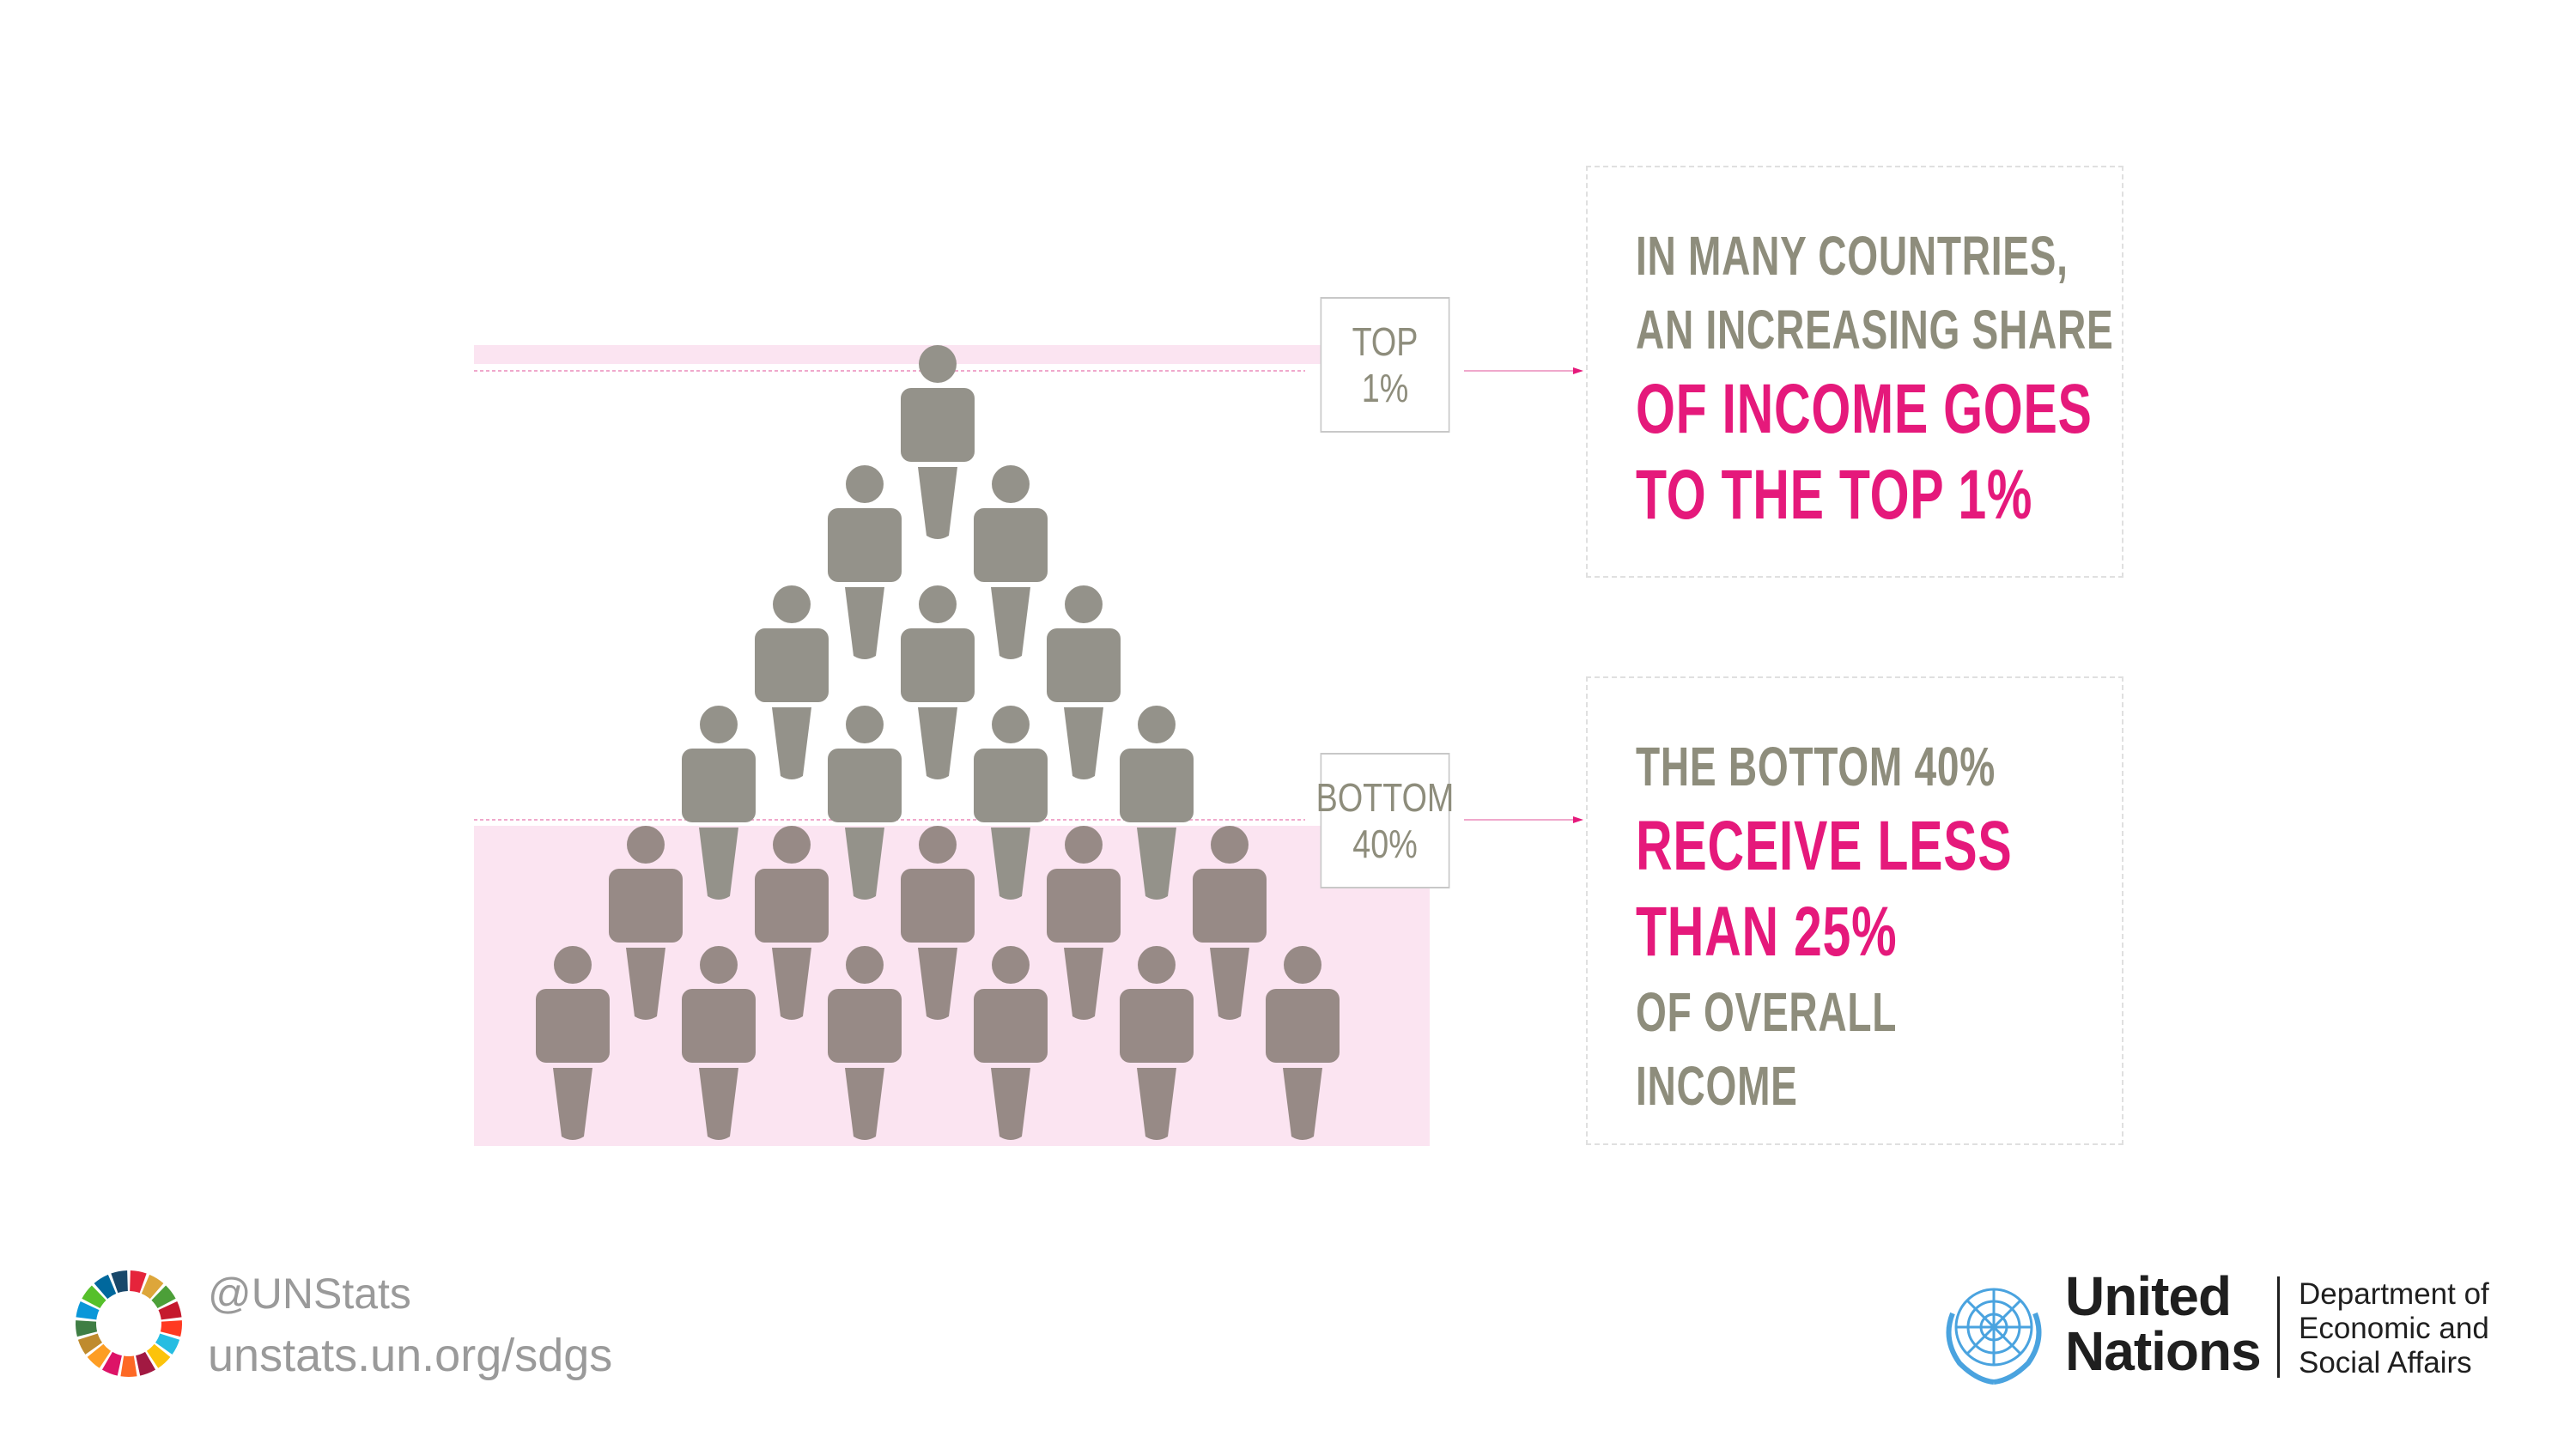 This screenshot has height=1449, width=2576. What do you see at coordinates (2163, 1351) in the screenshot?
I see `un-name-line2: Nations` at bounding box center [2163, 1351].